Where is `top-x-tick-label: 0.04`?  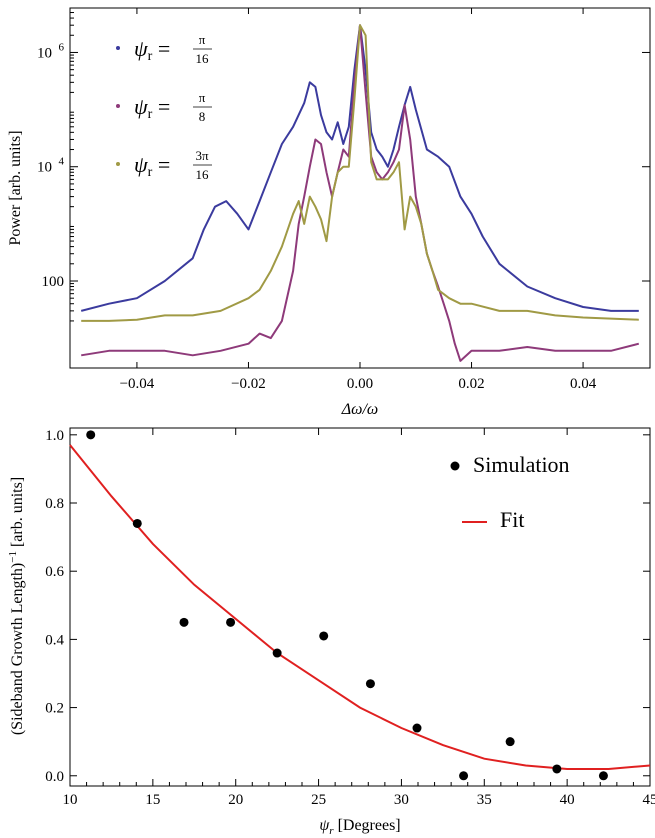
top-x-tick-label: 0.04 is located at coordinates (583, 384).